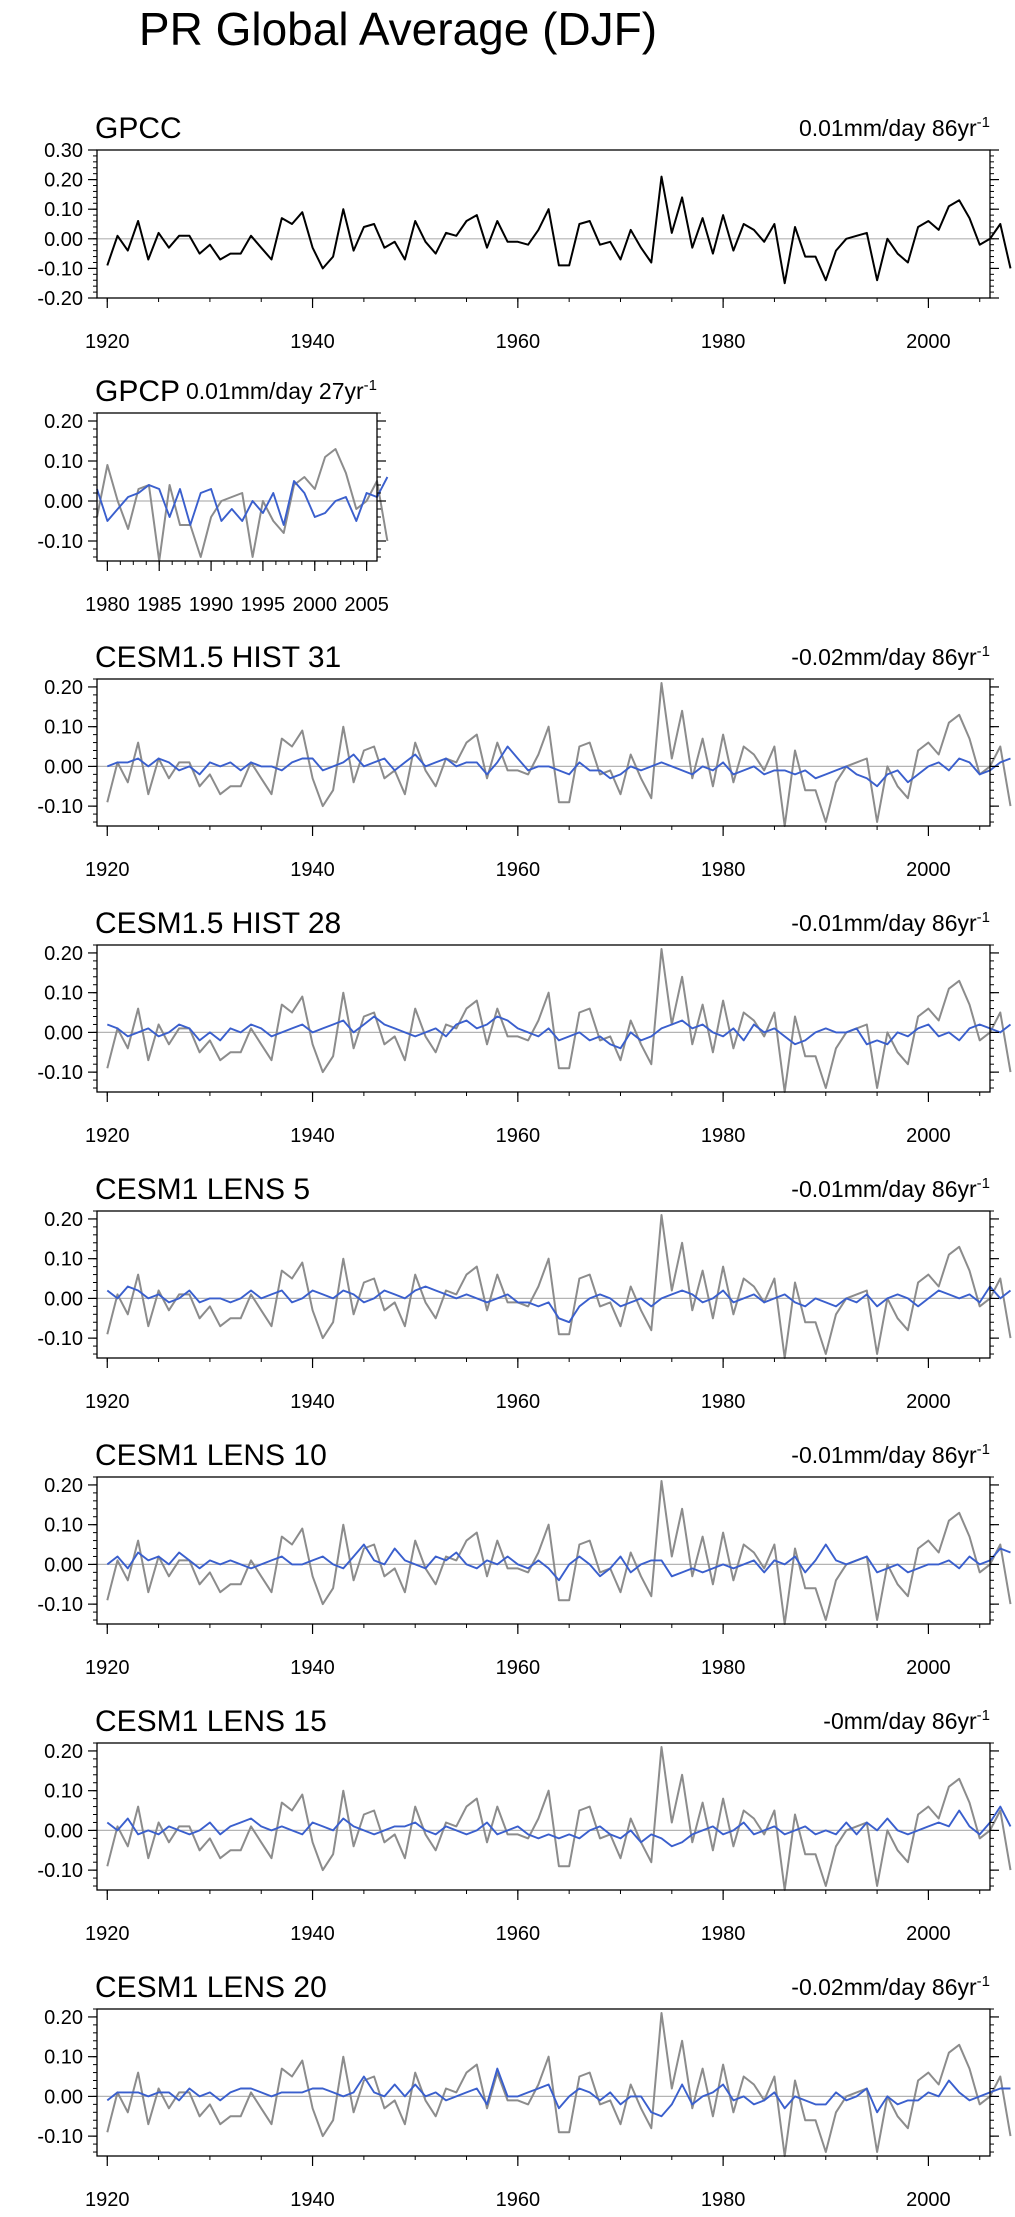 The width and height of the screenshot is (1015, 2217). Describe the element at coordinates (138, 128) in the screenshot. I see `panel-title: GPCC` at that location.